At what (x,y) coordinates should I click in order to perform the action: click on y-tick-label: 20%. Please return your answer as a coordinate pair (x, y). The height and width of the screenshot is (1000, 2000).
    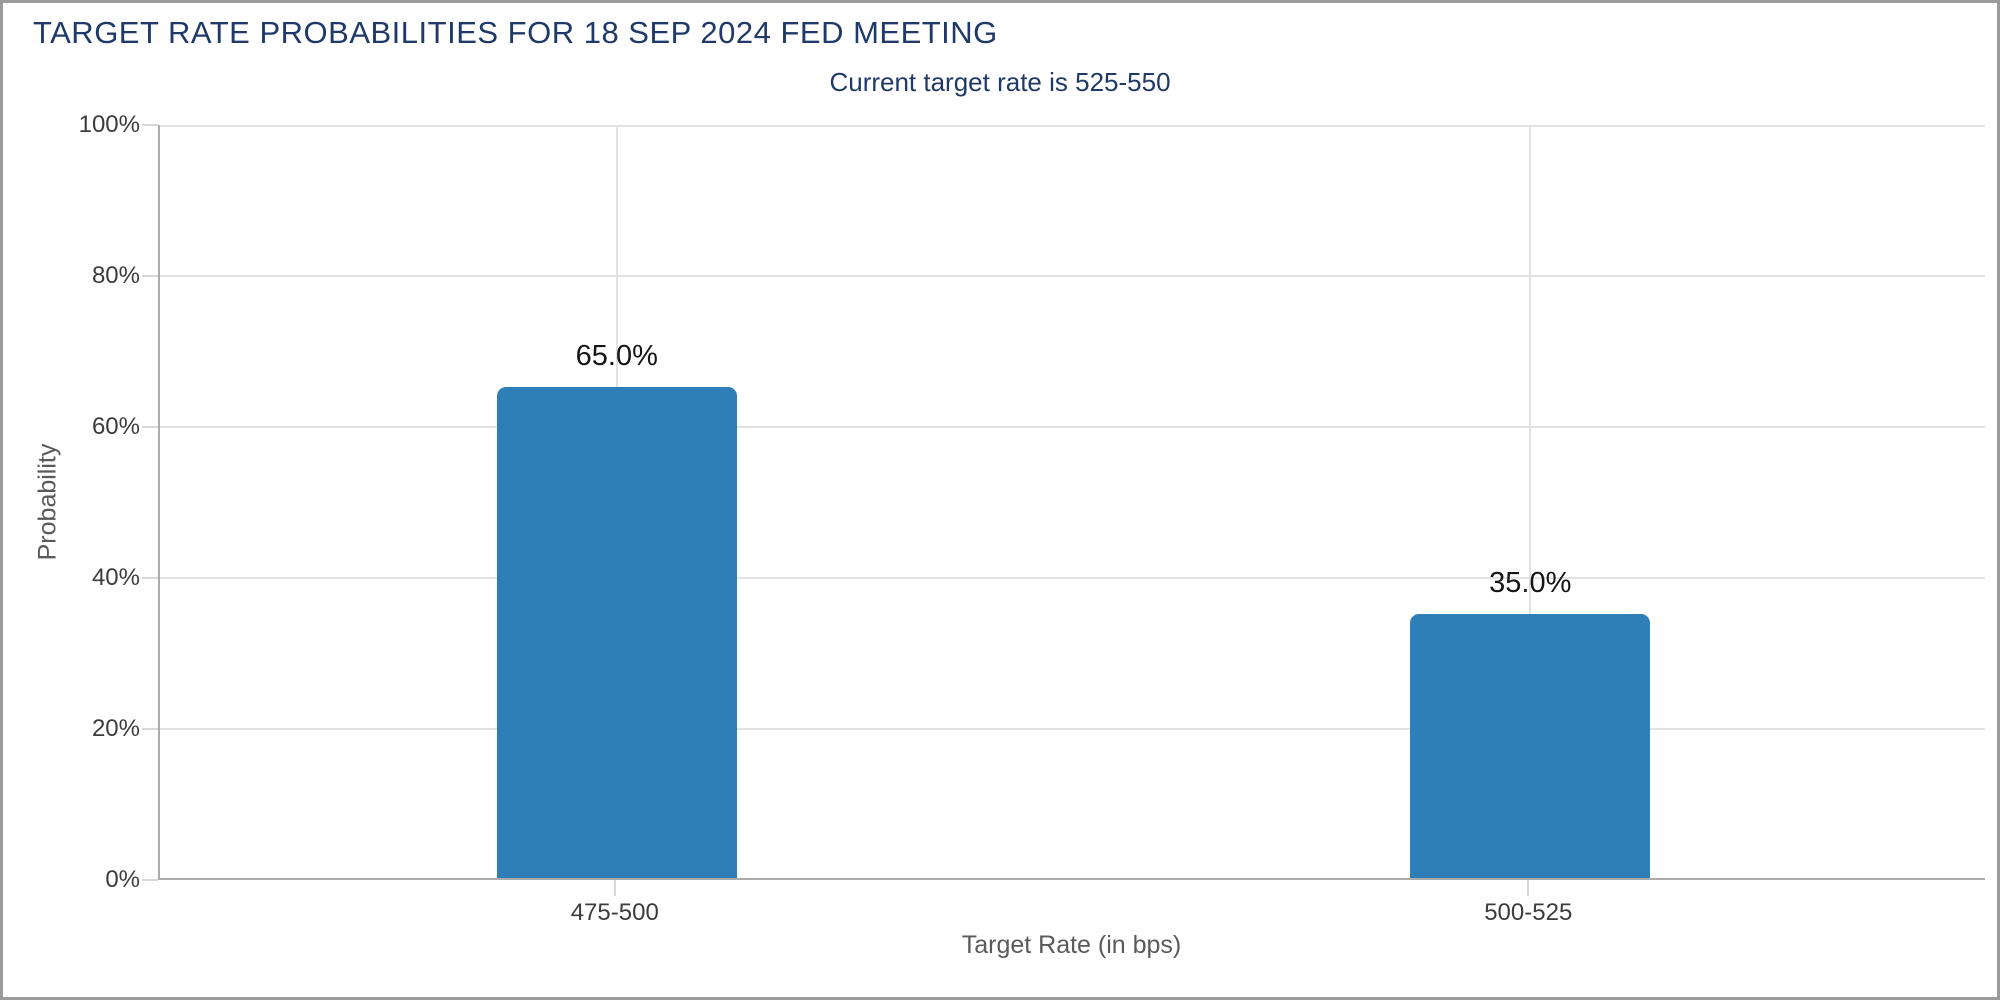
    Looking at the image, I should click on (115, 728).